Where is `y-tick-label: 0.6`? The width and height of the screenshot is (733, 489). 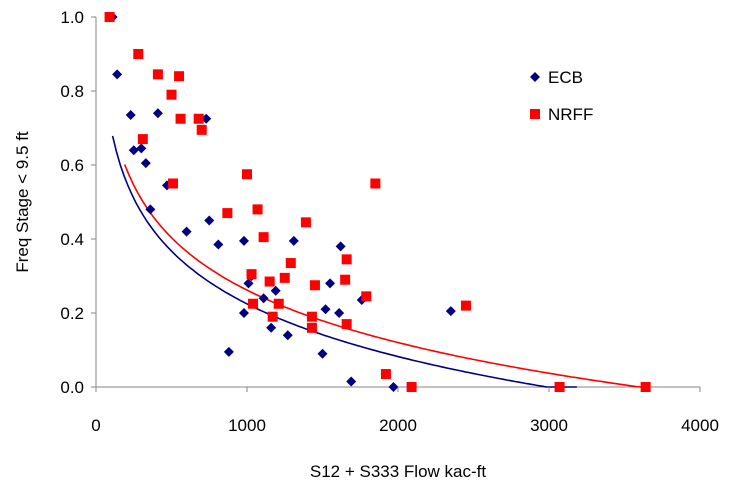
y-tick-label: 0.6 is located at coordinates (72, 165).